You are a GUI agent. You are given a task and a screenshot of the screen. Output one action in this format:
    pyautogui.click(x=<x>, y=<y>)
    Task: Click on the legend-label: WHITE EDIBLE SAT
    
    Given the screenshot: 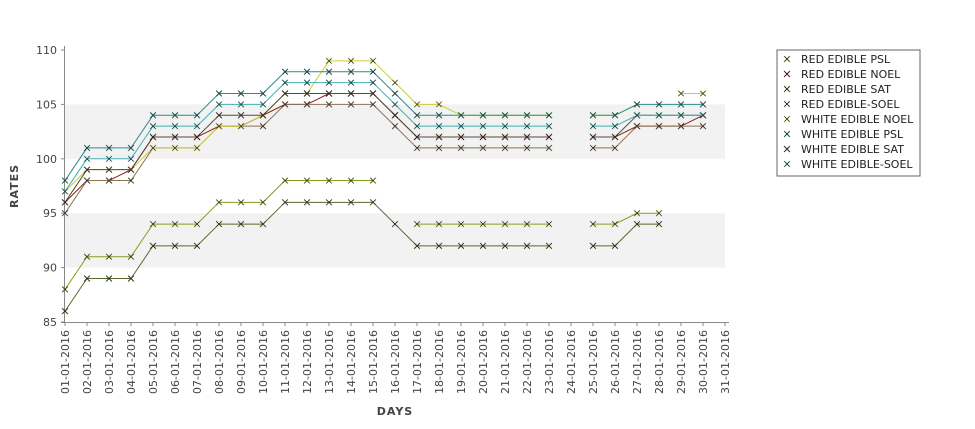 What is the action you would take?
    pyautogui.click(x=852, y=149)
    